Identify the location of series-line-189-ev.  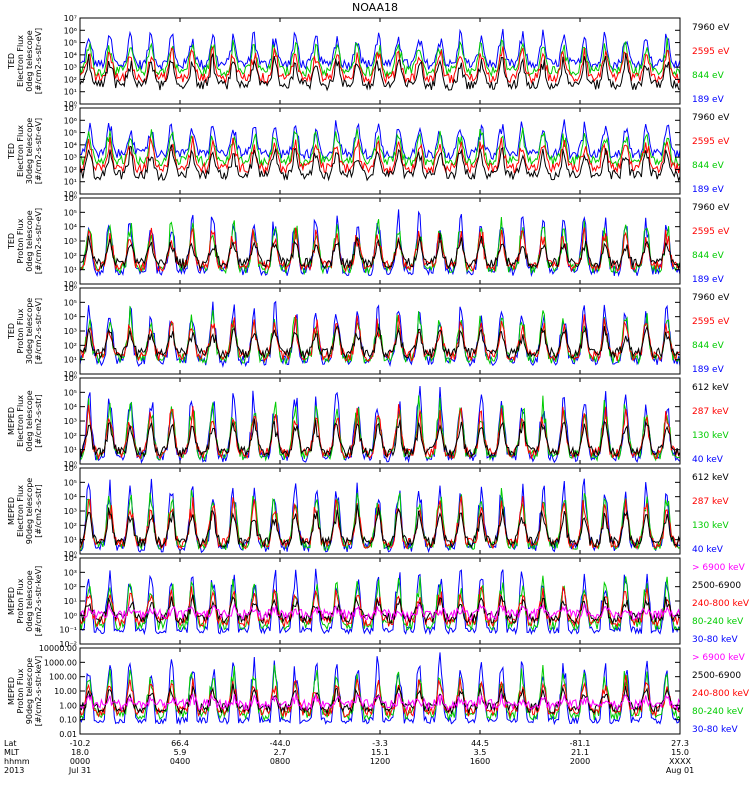
(380, 243).